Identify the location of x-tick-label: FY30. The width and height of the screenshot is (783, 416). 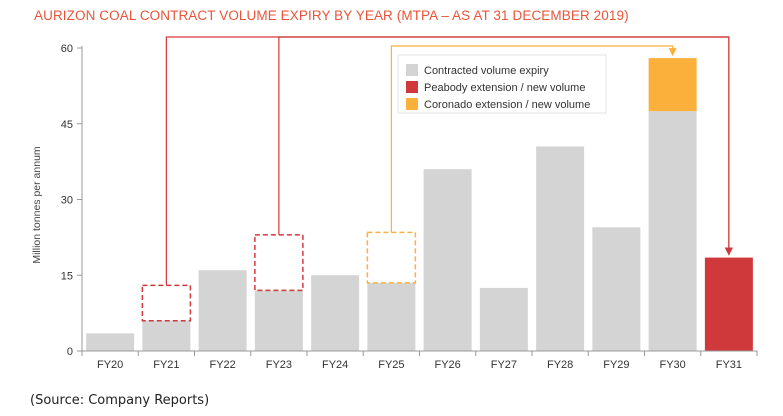
(672, 365).